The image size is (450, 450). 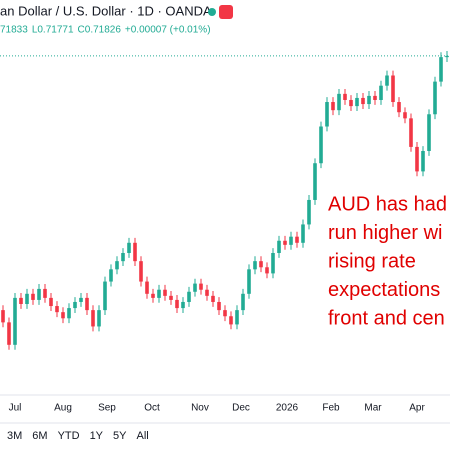 I want to click on annotation-text: rising rate, so click(x=372, y=261).